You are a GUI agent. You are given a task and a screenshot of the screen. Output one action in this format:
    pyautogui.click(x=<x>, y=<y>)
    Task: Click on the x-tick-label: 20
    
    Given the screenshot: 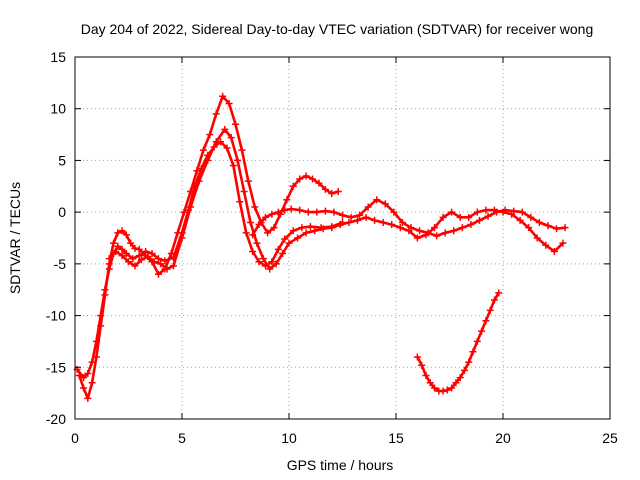 What is the action you would take?
    pyautogui.click(x=503, y=438)
    